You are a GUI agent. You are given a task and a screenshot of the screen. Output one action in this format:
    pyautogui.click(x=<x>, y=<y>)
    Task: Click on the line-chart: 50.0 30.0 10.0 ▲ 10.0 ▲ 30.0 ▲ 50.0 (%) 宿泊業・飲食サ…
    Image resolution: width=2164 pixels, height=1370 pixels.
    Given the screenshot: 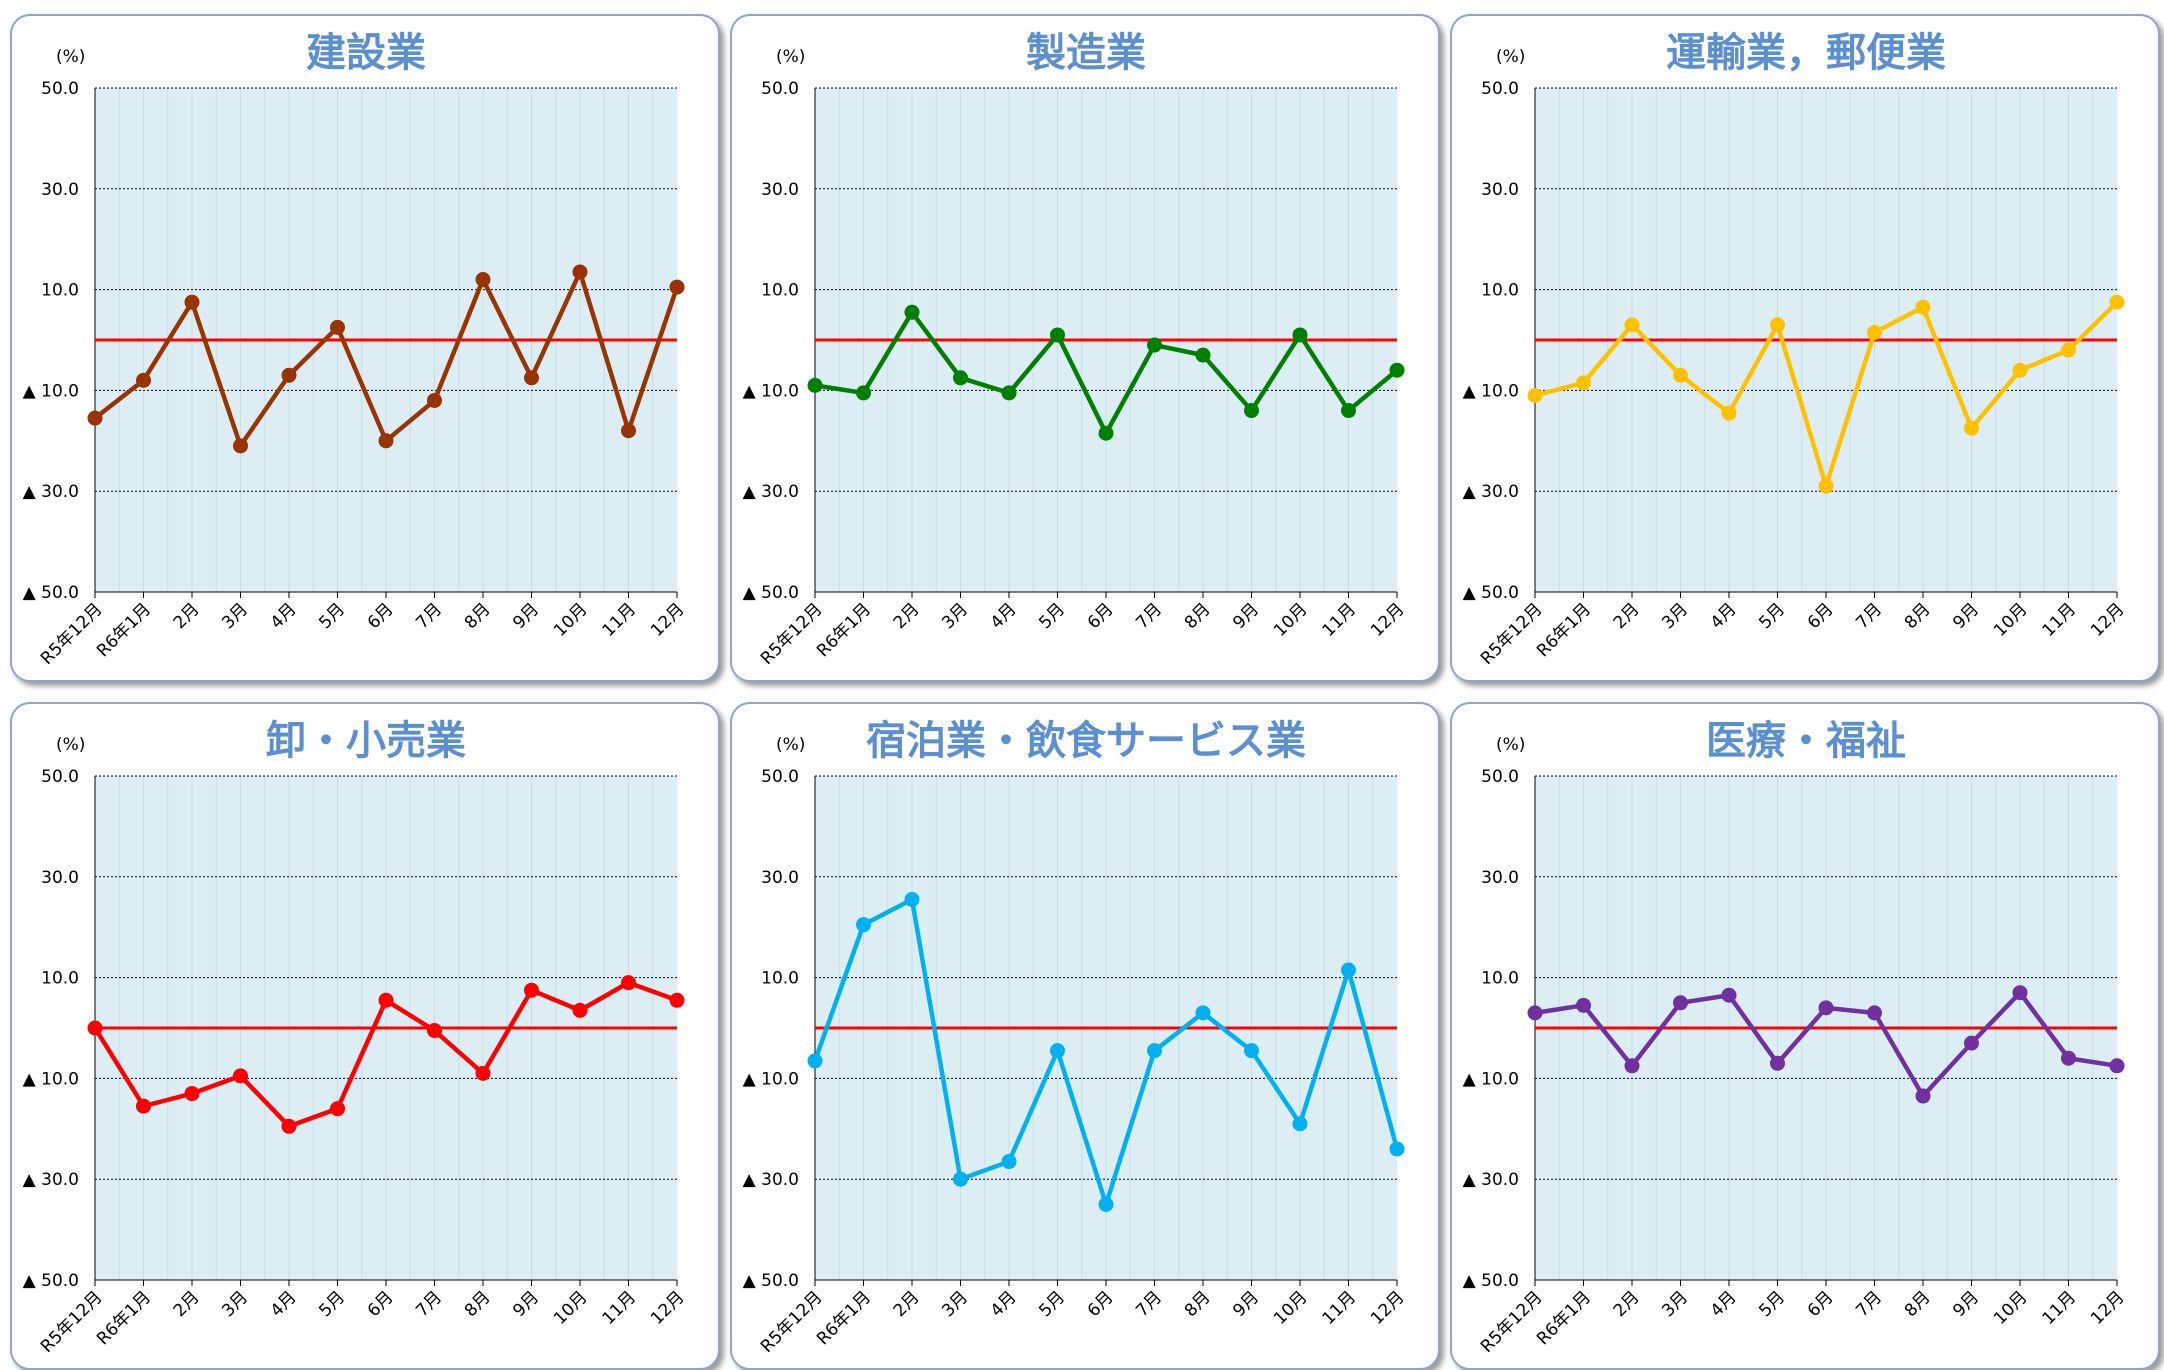 What is the action you would take?
    pyautogui.click(x=1076, y=1037)
    